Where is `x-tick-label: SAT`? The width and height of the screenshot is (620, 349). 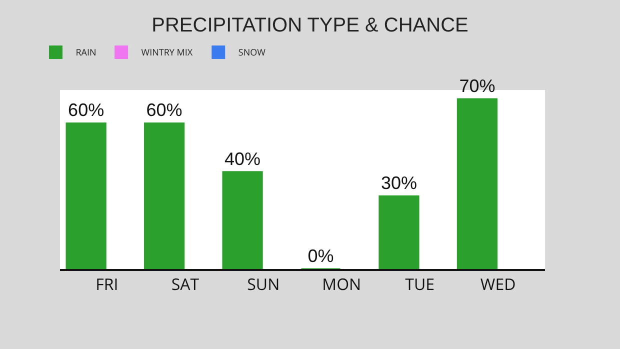 x-tick-label: SAT is located at coordinates (185, 284).